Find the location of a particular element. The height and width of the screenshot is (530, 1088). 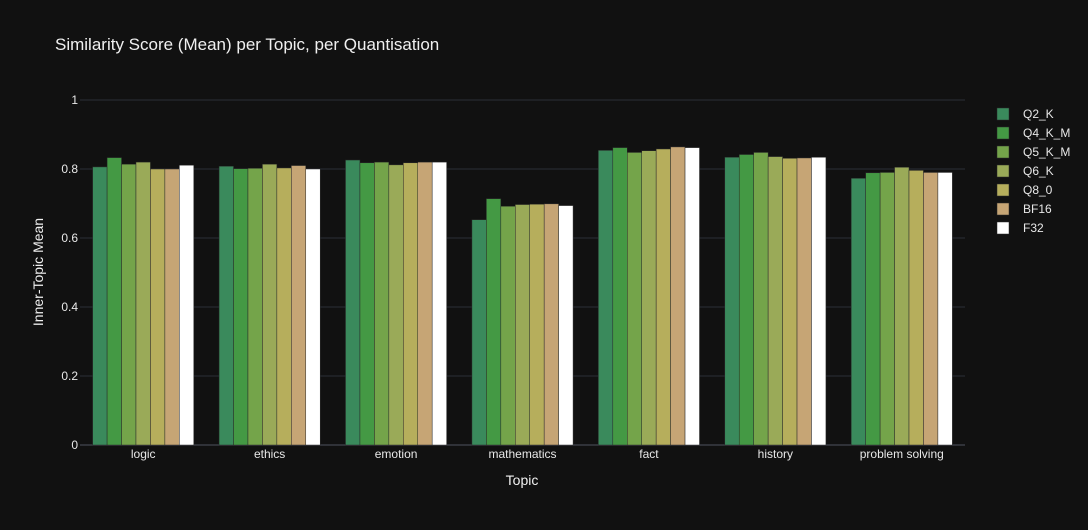

bar-q8-0-fact is located at coordinates (663, 297).